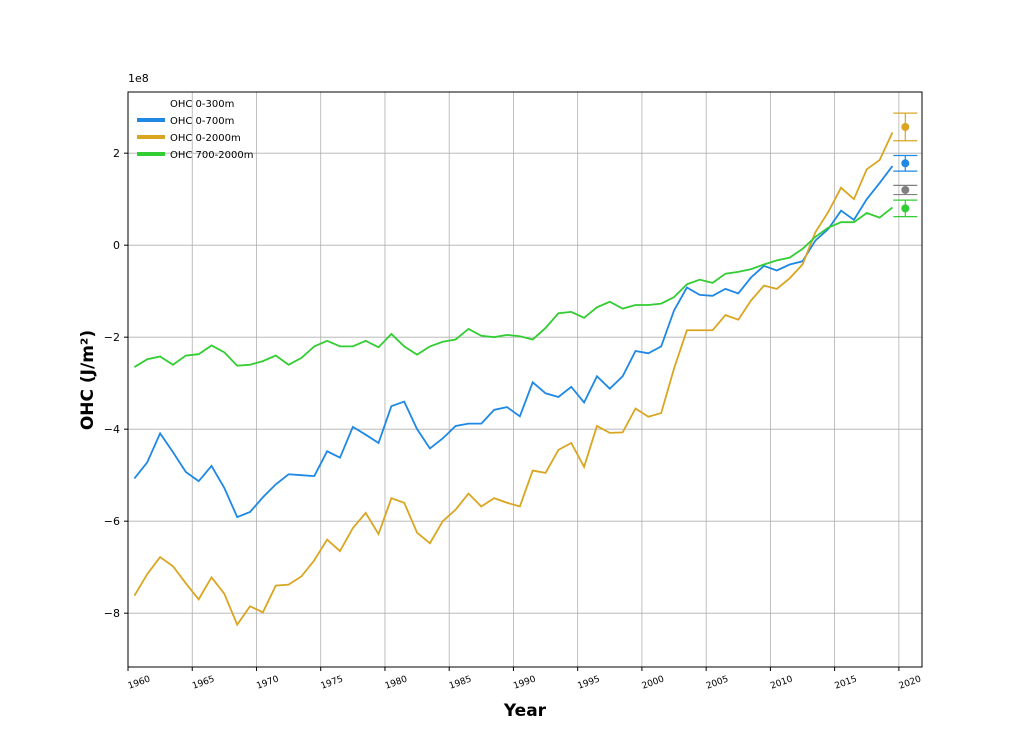  What do you see at coordinates (524, 682) in the screenshot?
I see `x-tick-label: 1990` at bounding box center [524, 682].